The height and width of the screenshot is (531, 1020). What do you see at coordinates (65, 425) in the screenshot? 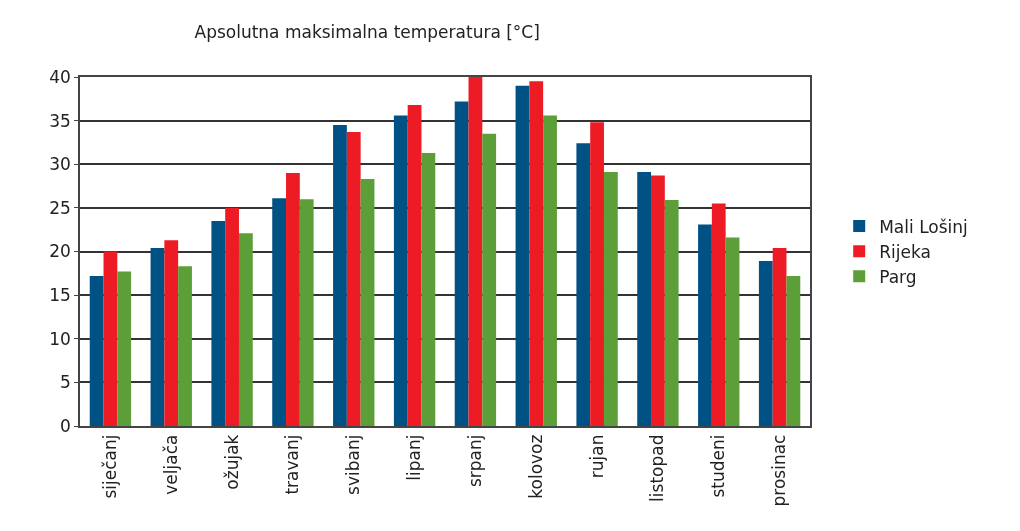
I see `y-tick-label: 0` at bounding box center [65, 425].